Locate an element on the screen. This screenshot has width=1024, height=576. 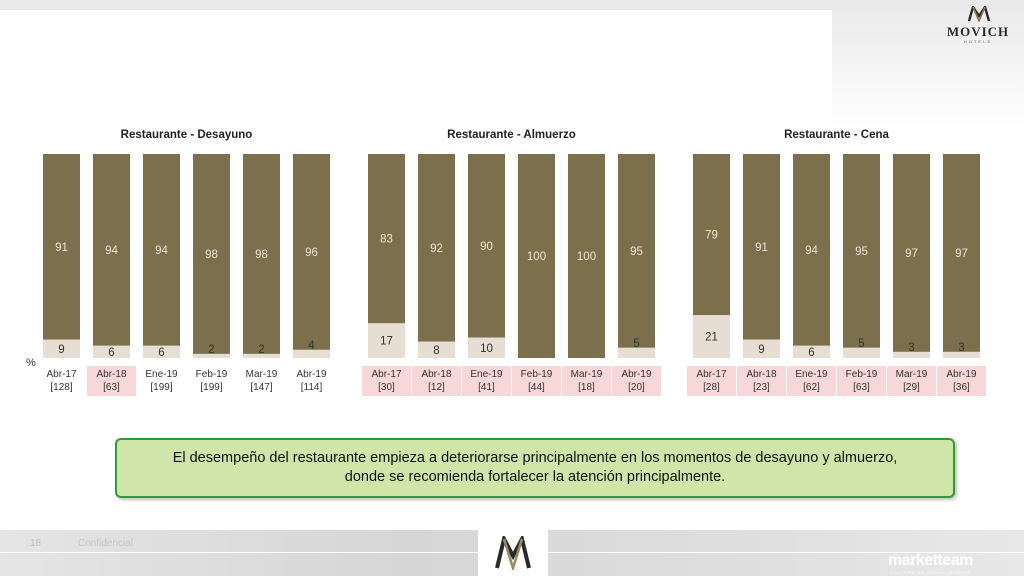
base-label: [29] is located at coordinates (911, 387).